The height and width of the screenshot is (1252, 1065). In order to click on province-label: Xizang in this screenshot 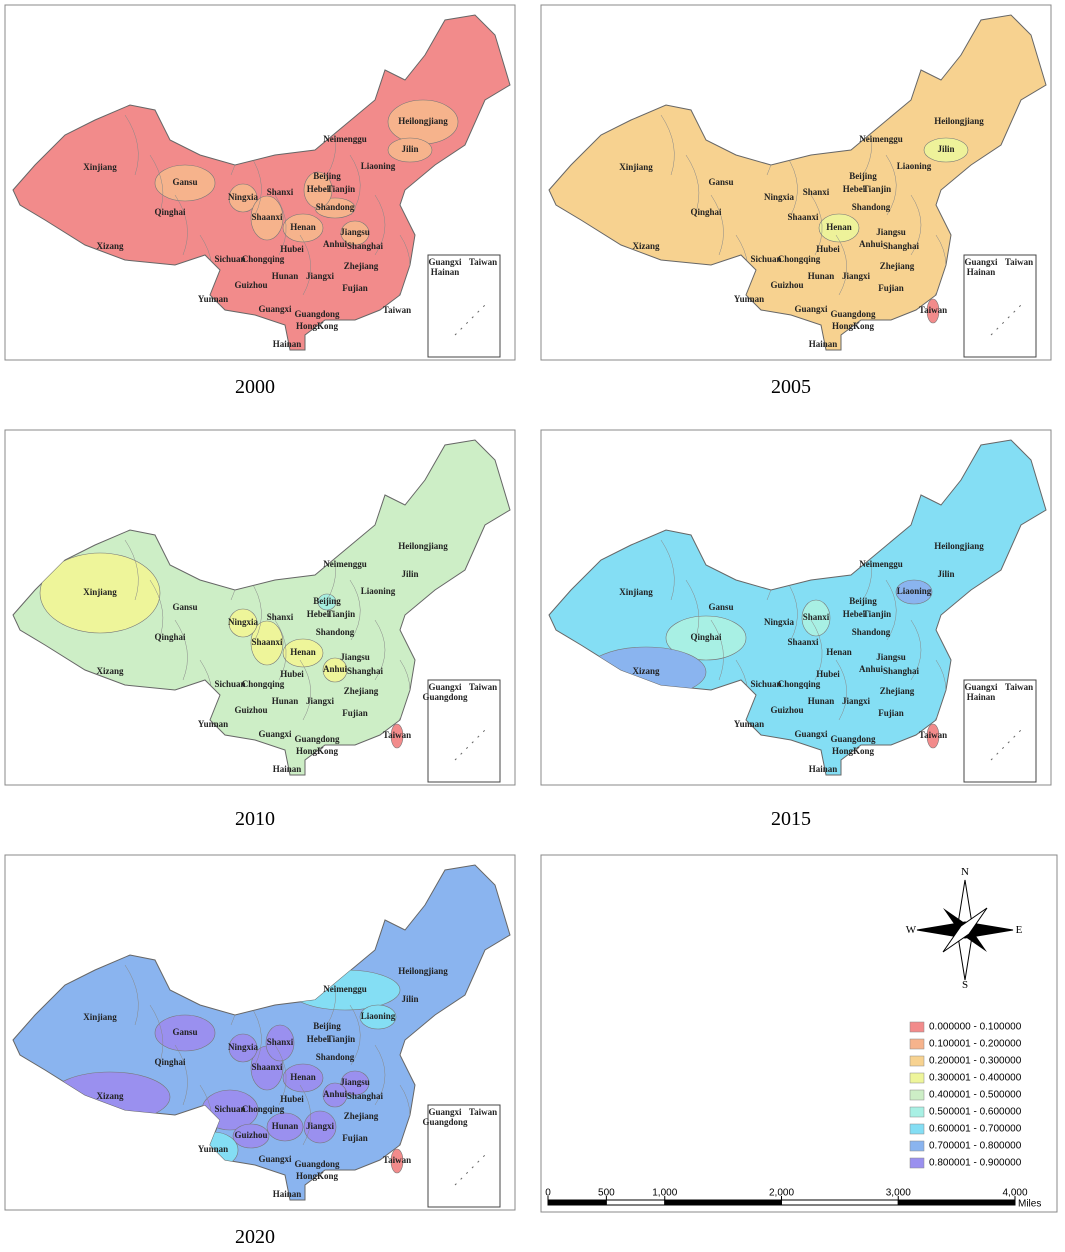, I will do `click(111, 671)`.